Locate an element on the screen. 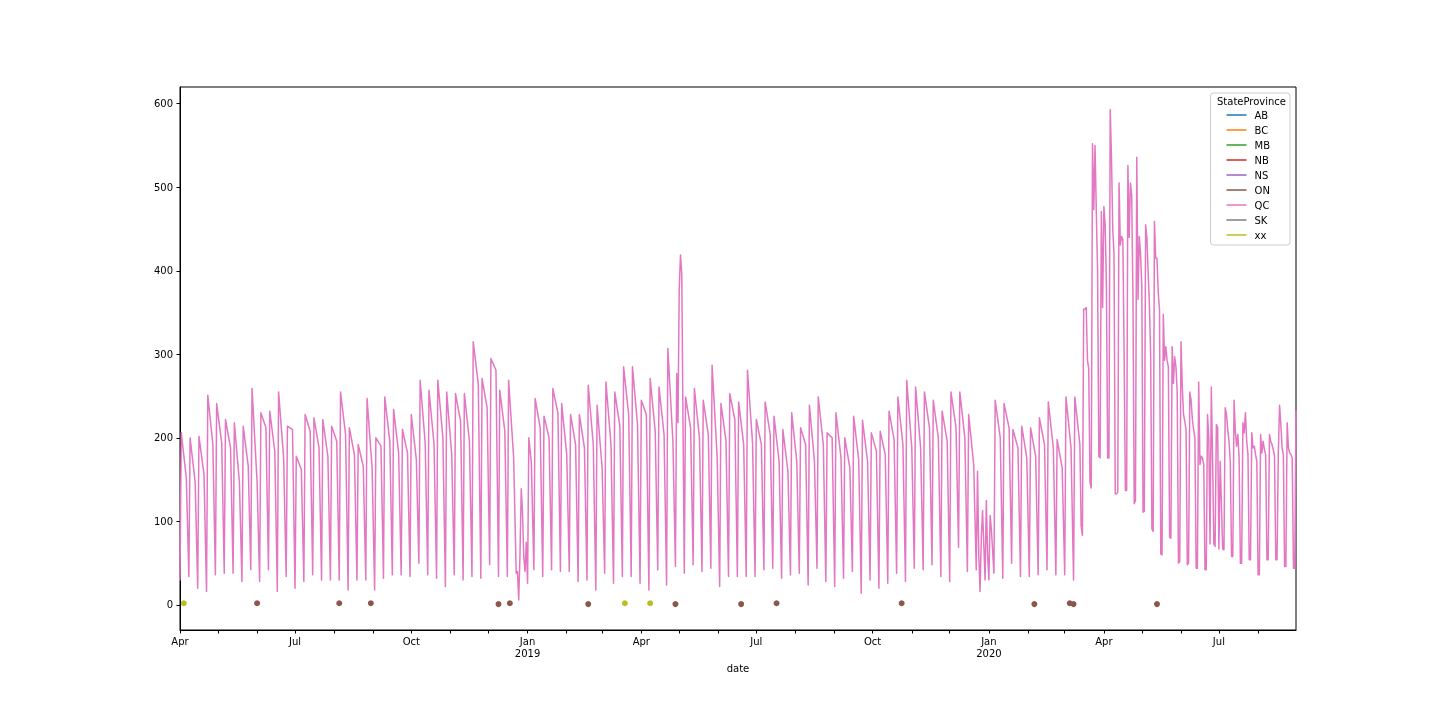 This screenshot has height=720, width=1440. legend-label: MB is located at coordinates (1262, 145).